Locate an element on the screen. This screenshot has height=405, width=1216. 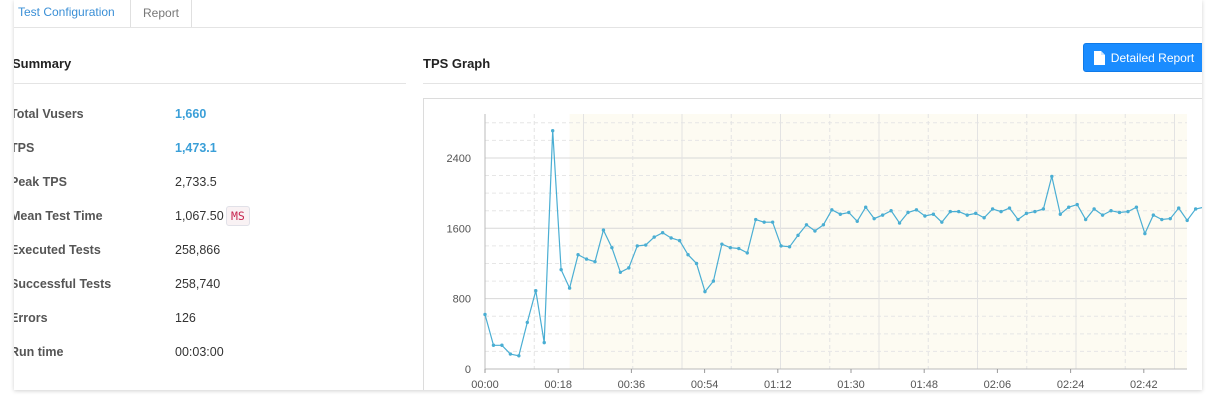
summary-row-value: 1,067.50 is located at coordinates (199, 216).